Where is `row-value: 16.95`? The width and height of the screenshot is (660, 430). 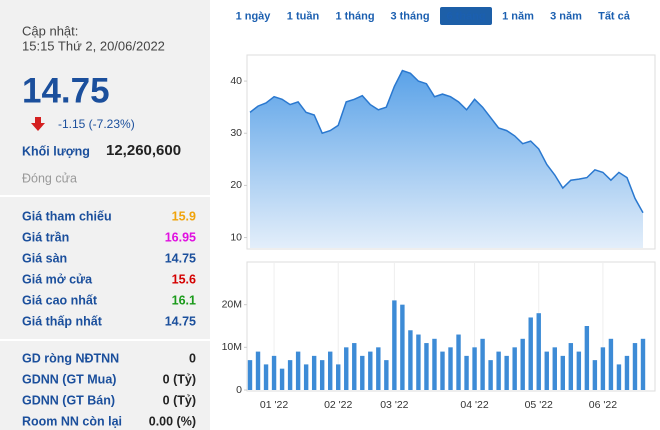
row-value: 16.95 is located at coordinates (180, 237).